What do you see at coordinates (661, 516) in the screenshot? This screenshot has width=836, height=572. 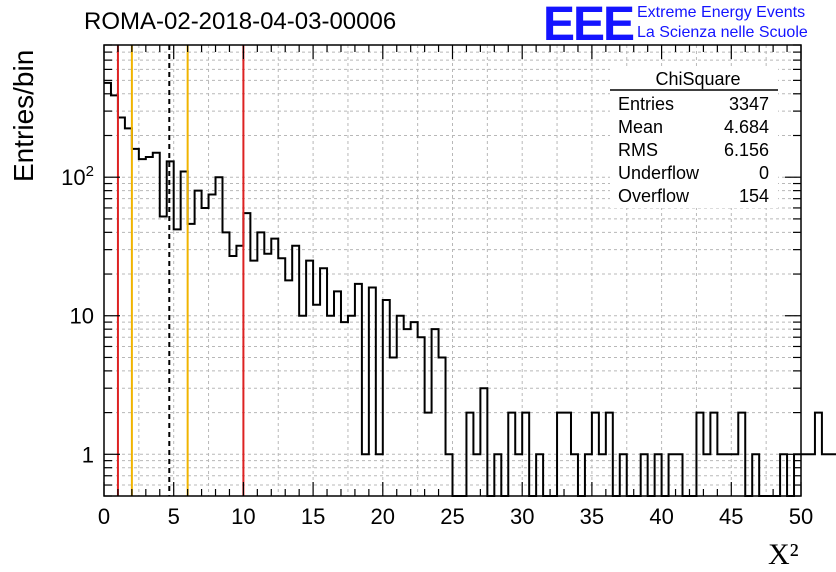 I see `x-tick-label: 40` at bounding box center [661, 516].